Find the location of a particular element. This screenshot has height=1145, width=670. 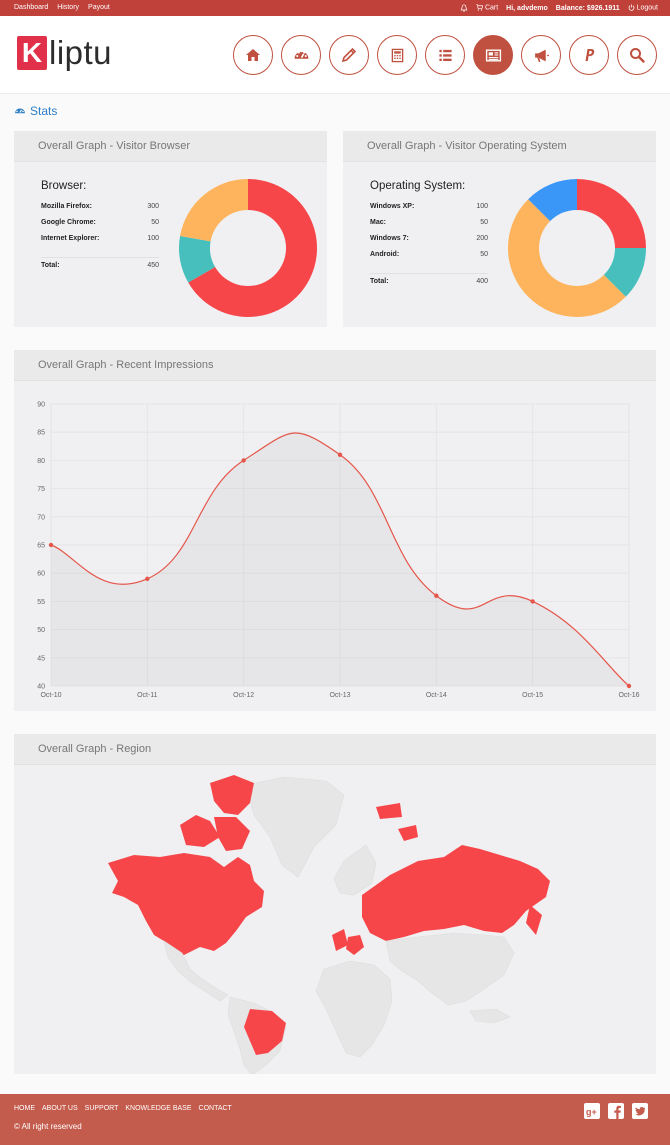

os-heading: Operating System: is located at coordinates (418, 186).